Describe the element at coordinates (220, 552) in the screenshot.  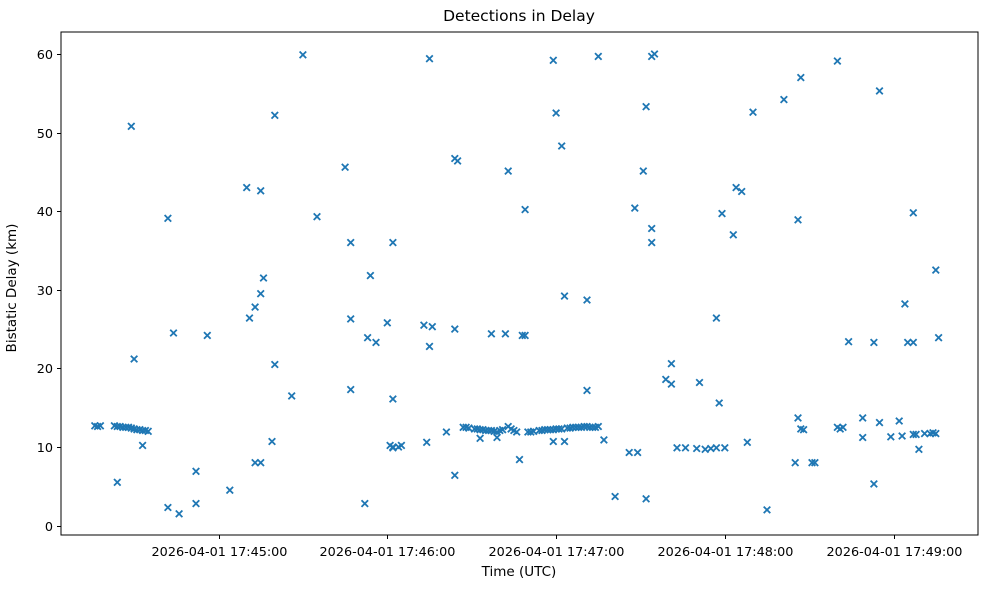
I see `x-tick-label: 2026-04-01 17:45:00` at that location.